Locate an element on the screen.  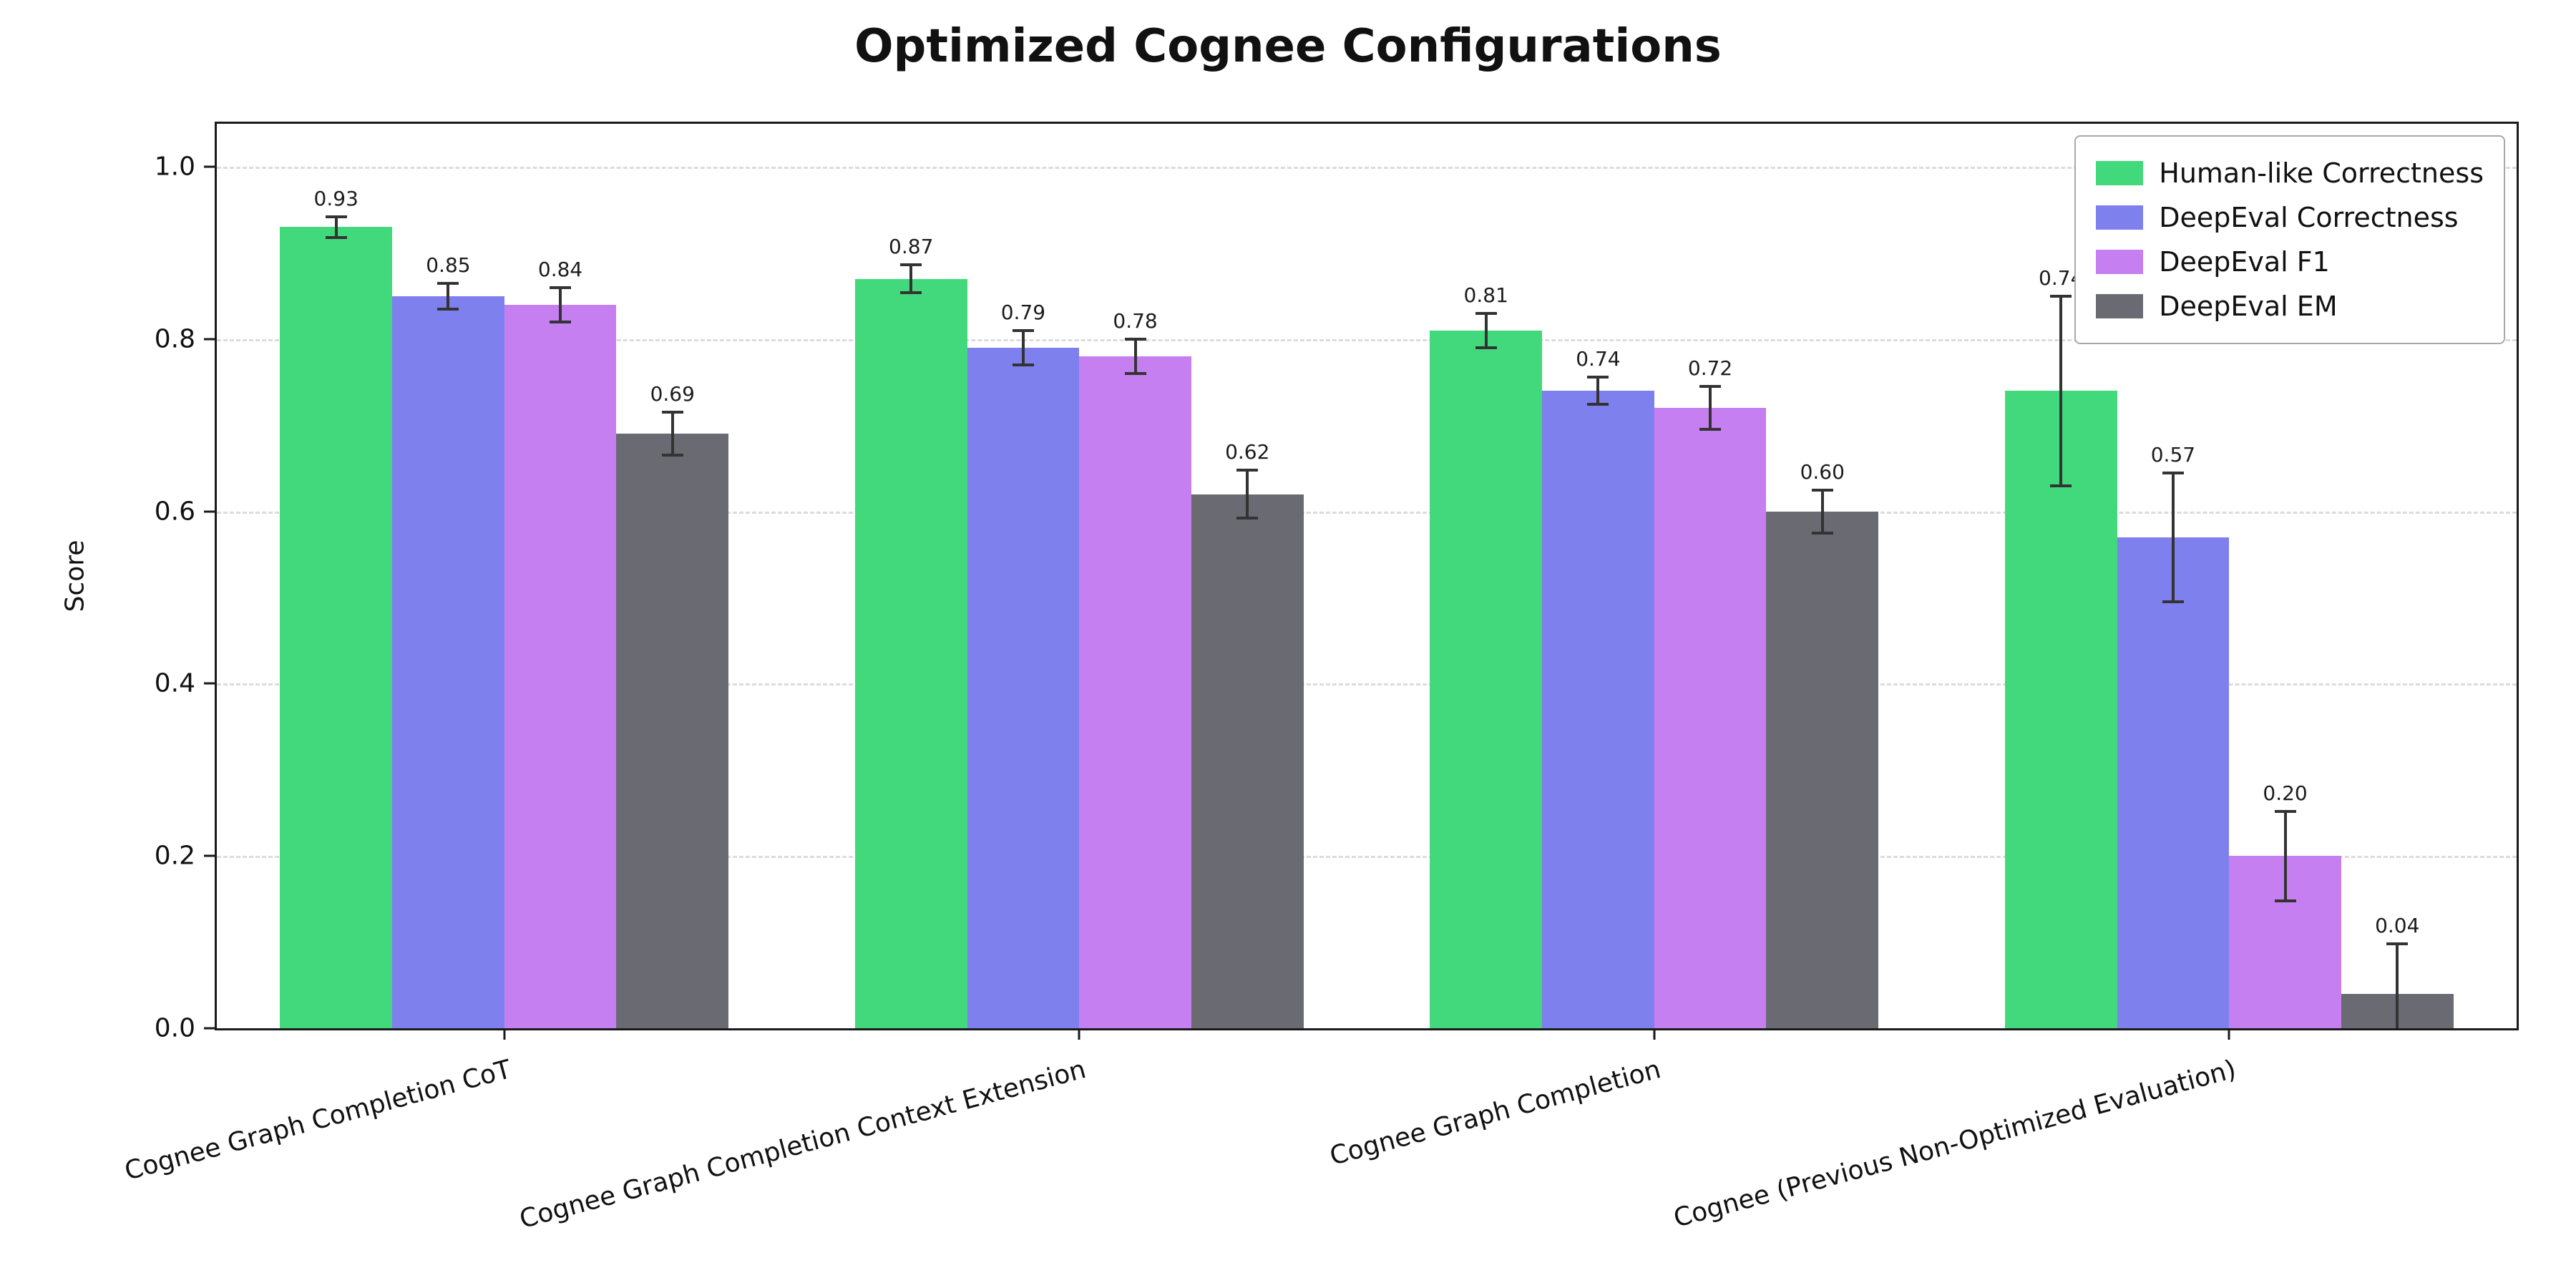
legend-row: Human-like Correctness is located at coordinates (2290, 173).